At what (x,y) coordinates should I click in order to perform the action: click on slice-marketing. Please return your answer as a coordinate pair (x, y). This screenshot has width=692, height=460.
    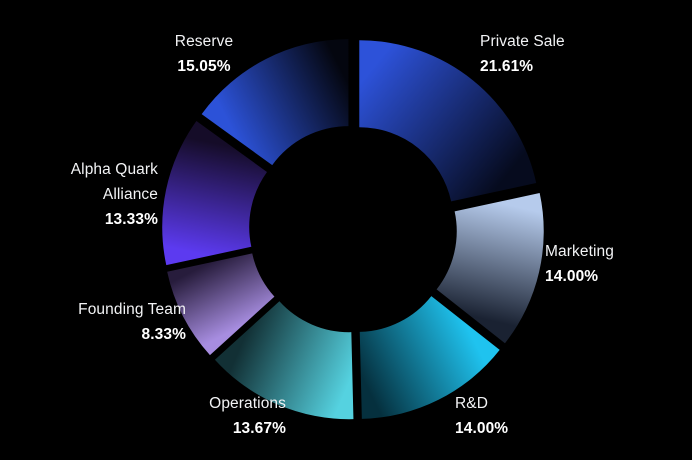
    Looking at the image, I should click on (490, 268).